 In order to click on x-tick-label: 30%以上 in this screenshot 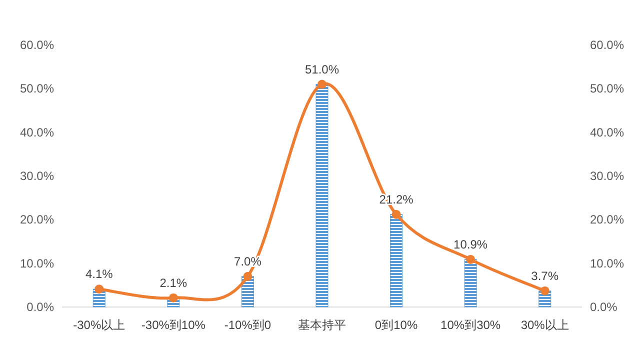, I will do `click(544, 325)`.